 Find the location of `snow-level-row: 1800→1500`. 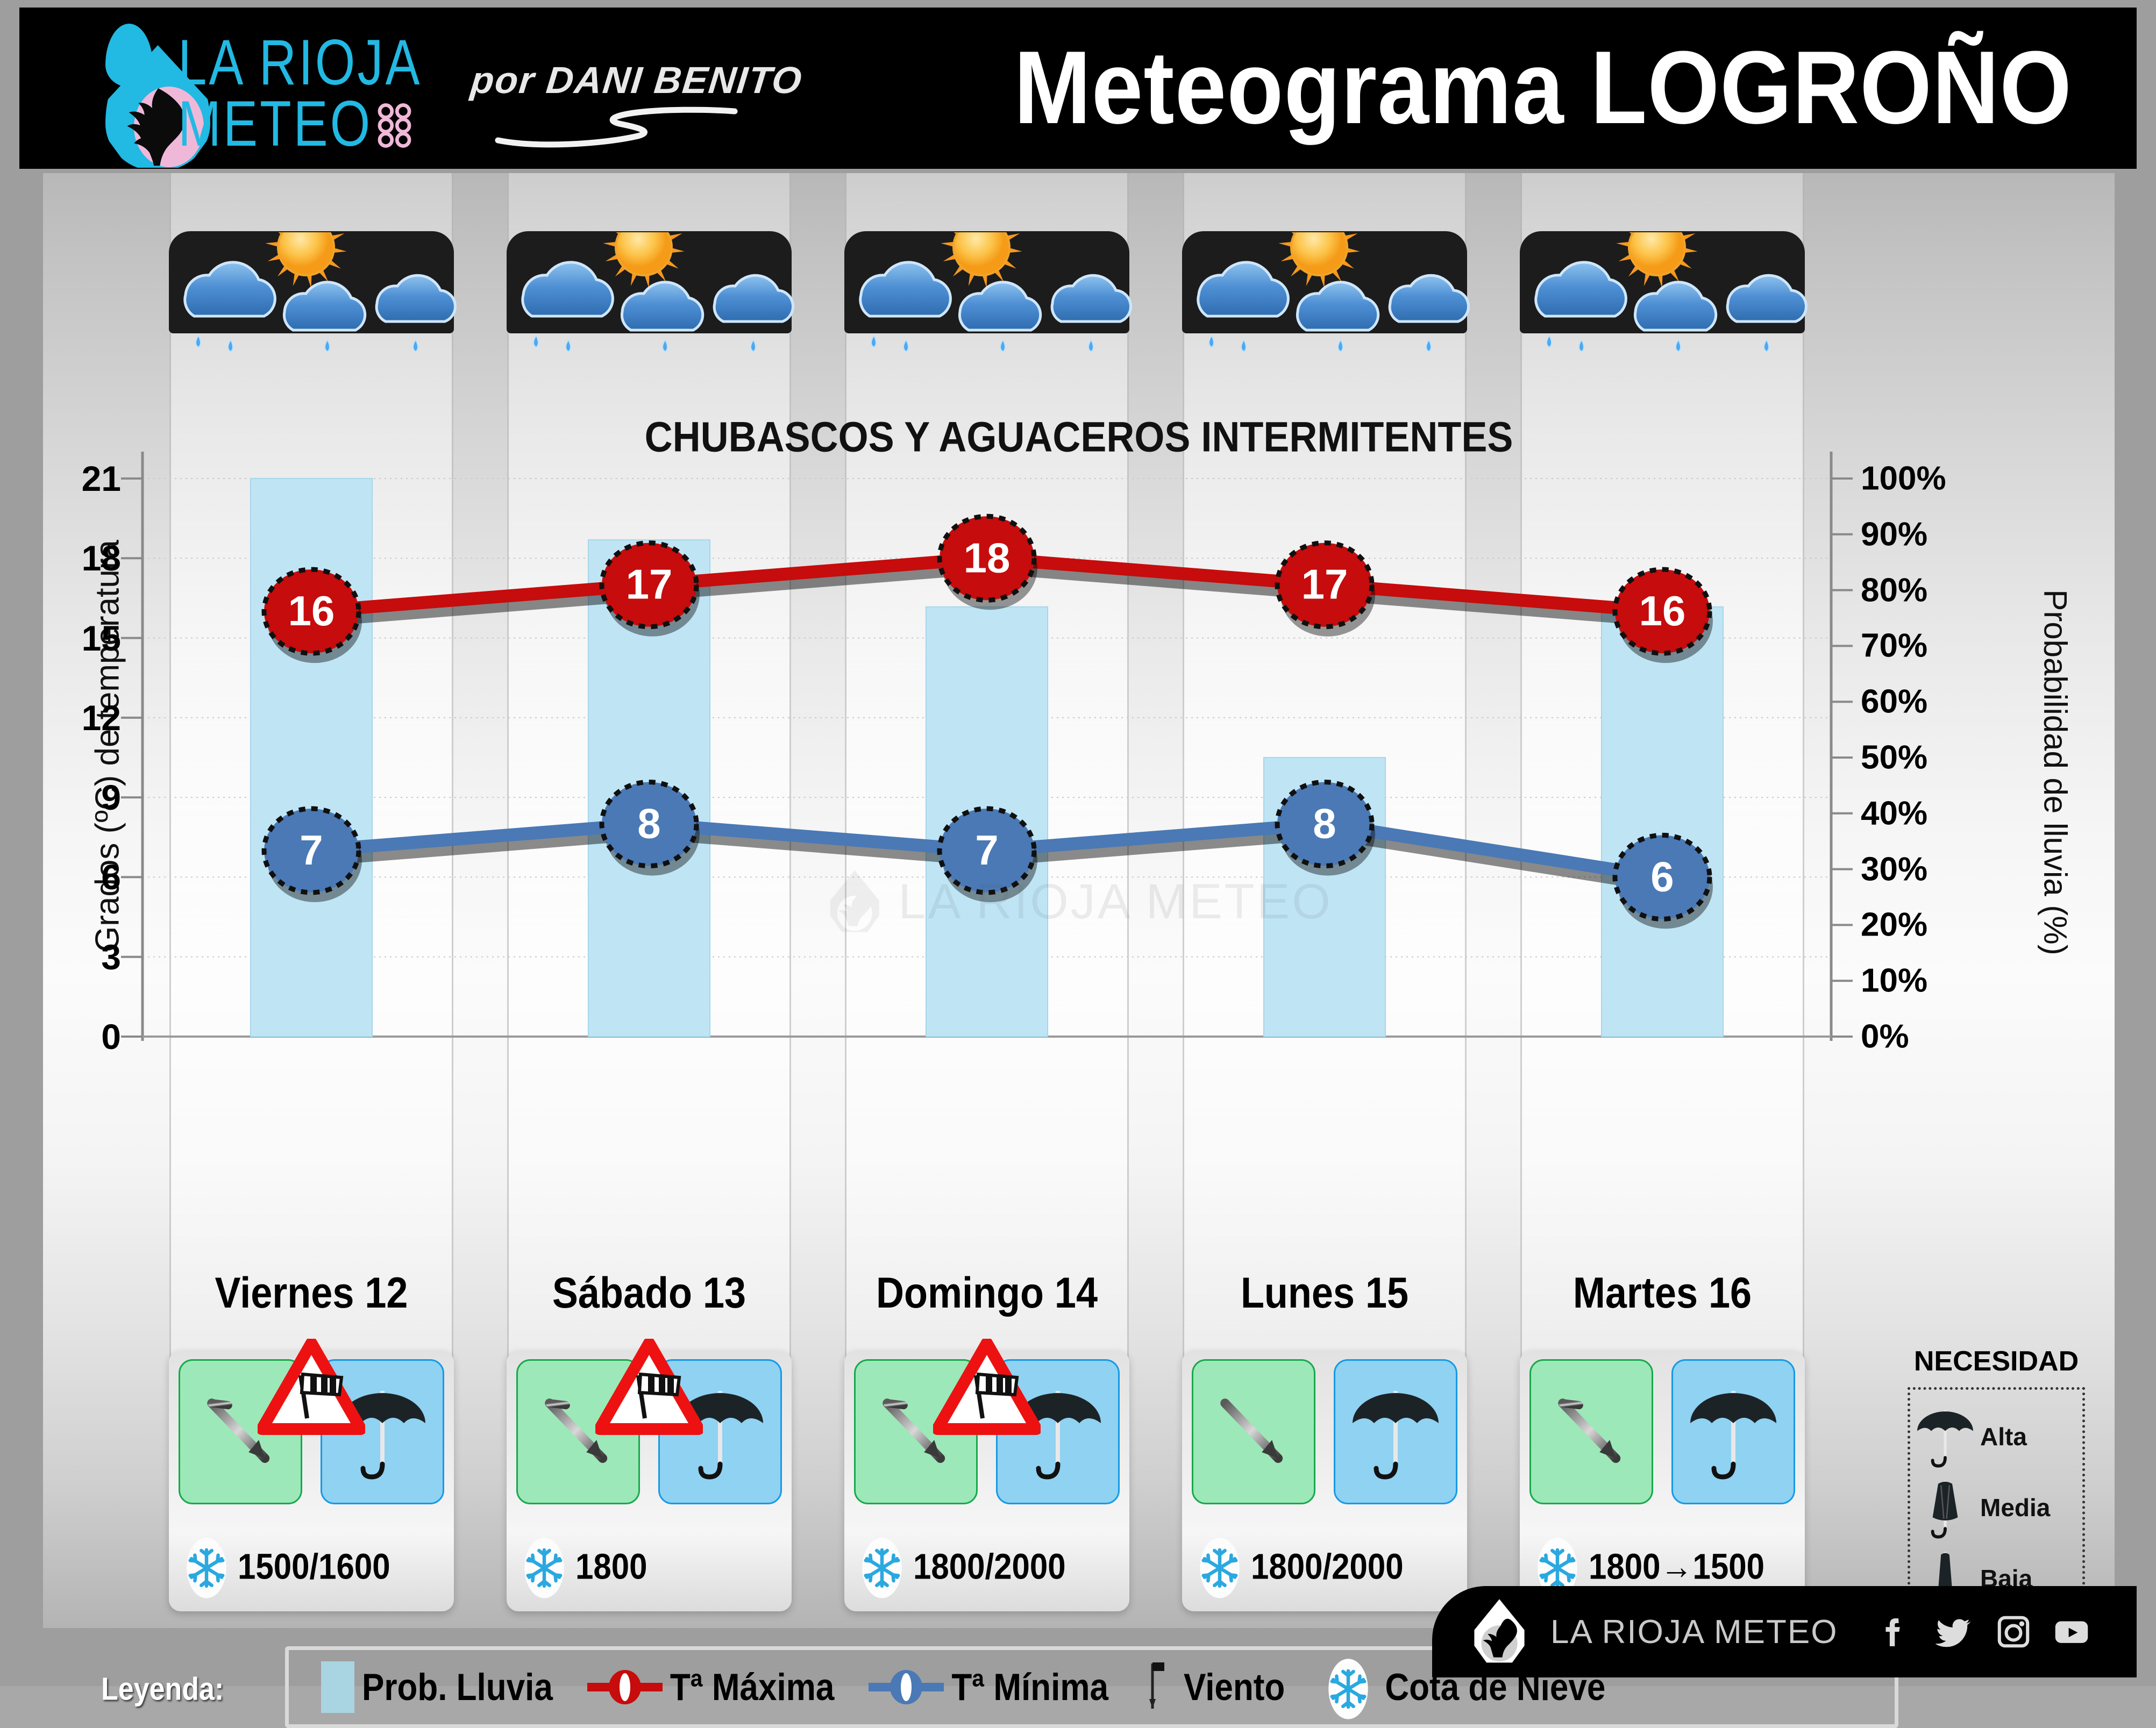

snow-level-row: 1800→1500 is located at coordinates (1662, 1566).